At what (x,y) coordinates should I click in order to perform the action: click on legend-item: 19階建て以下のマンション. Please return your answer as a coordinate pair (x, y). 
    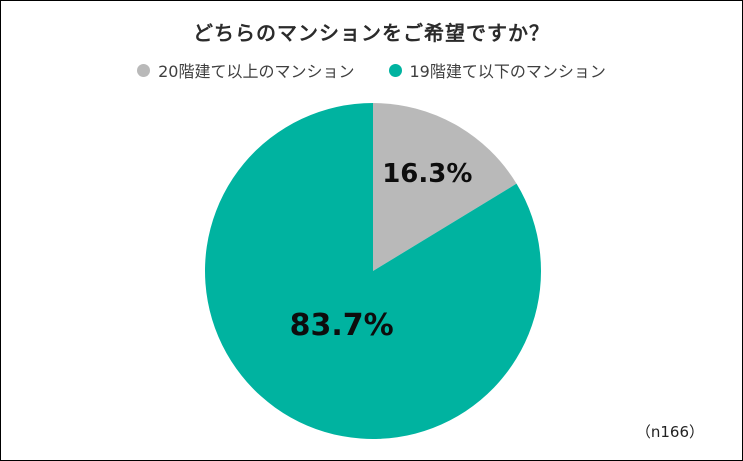
    Looking at the image, I should click on (497, 70).